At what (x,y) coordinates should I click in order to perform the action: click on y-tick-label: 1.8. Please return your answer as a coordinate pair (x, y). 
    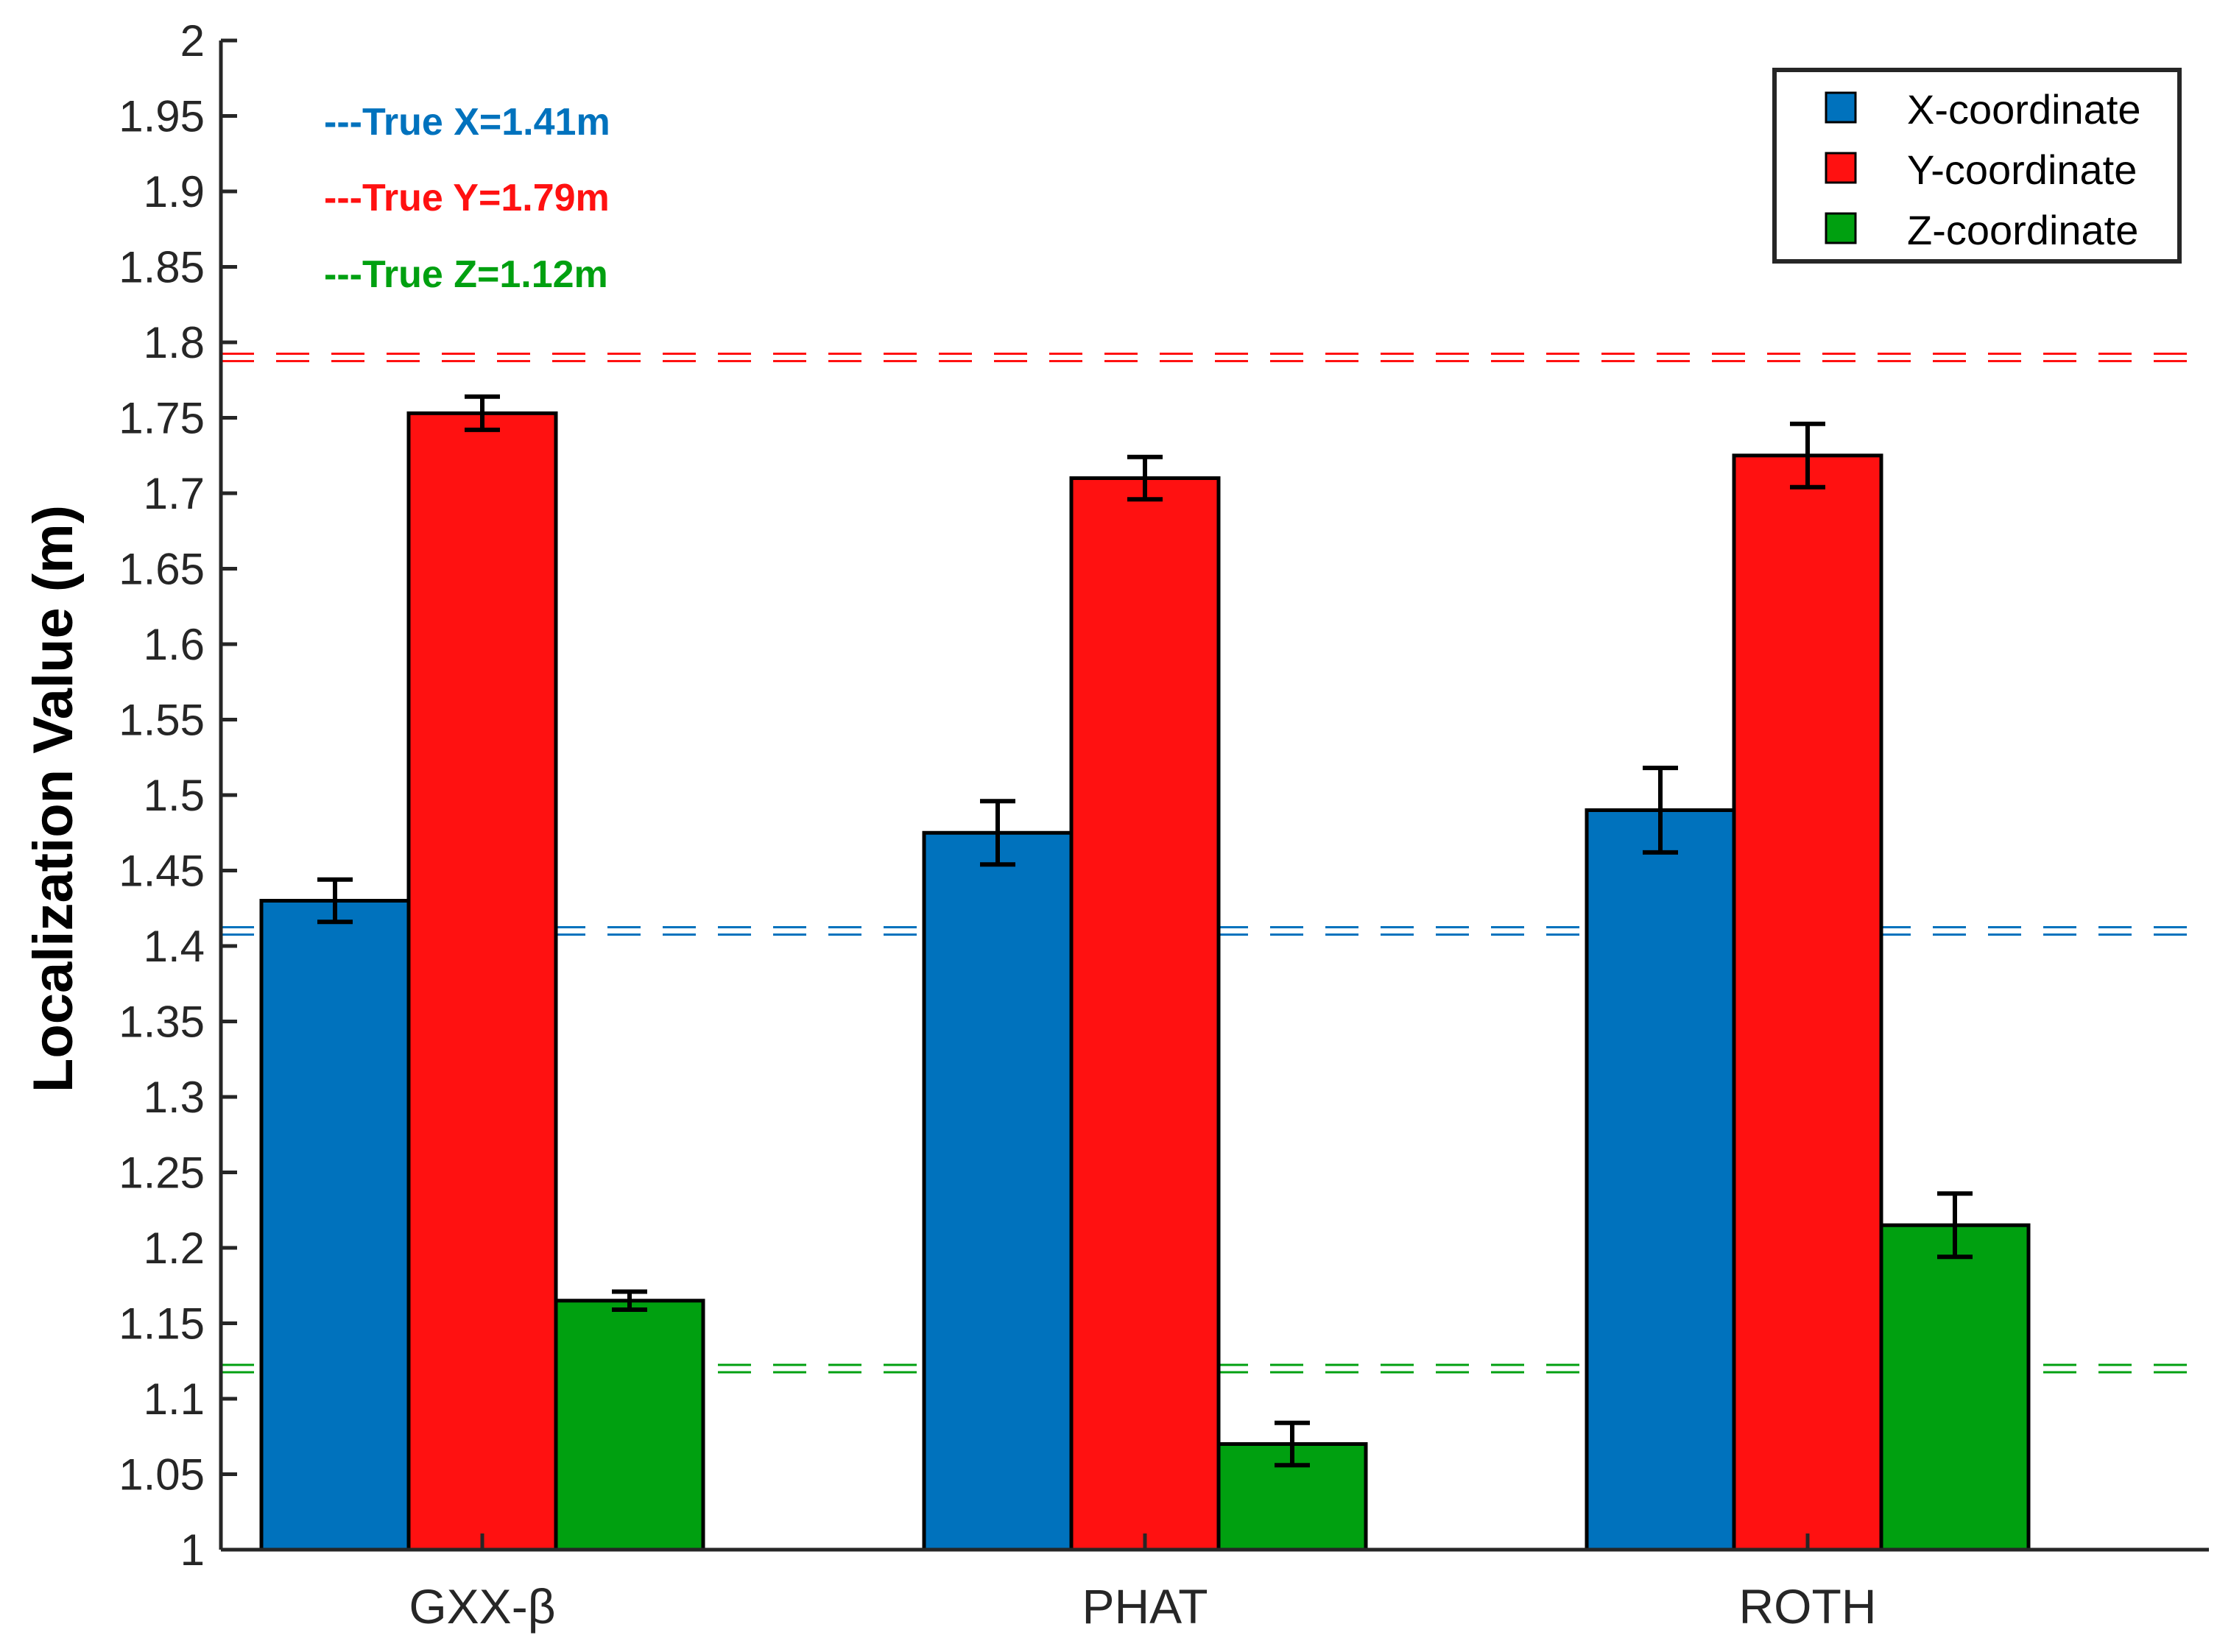
    Looking at the image, I should click on (174, 342).